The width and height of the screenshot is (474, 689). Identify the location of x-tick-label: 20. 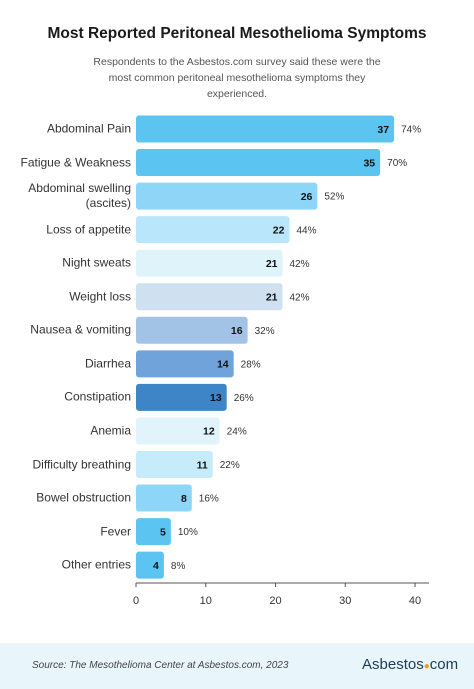
(275, 601).